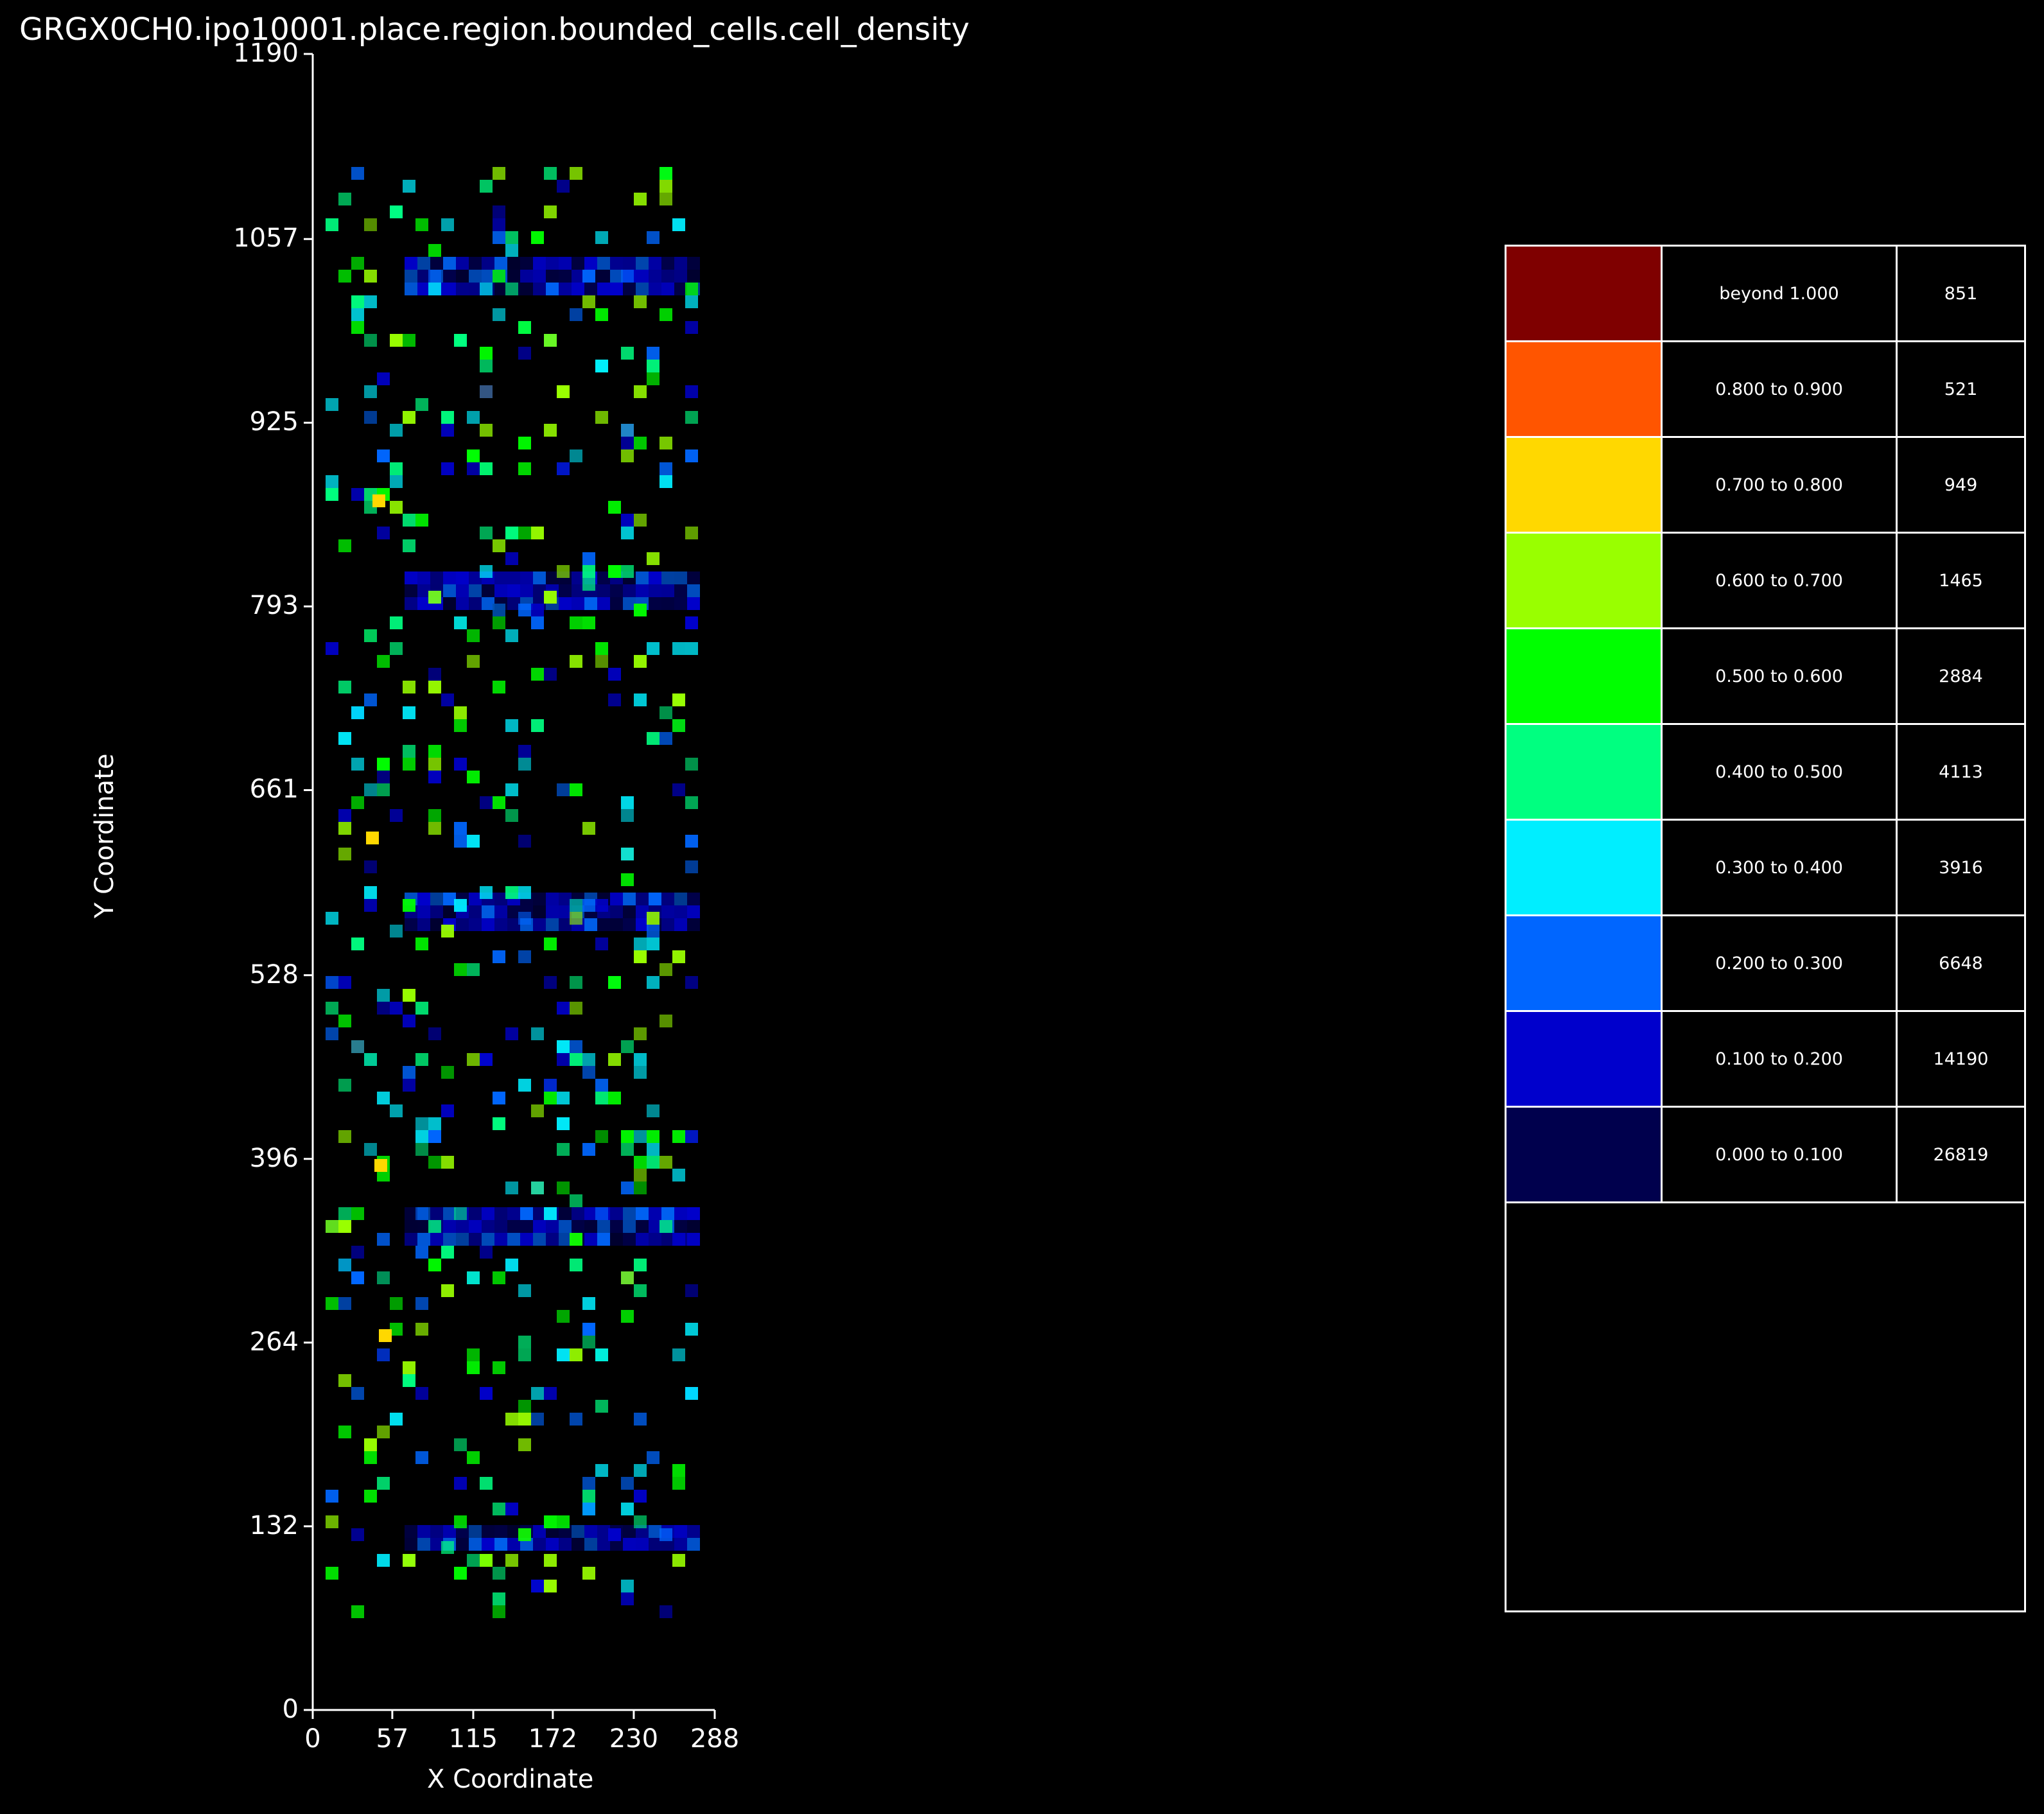 This screenshot has height=1814, width=2044. Describe the element at coordinates (1766, 964) in the screenshot. I see `legend-row: 0.200 to 0.300 6648` at that location.